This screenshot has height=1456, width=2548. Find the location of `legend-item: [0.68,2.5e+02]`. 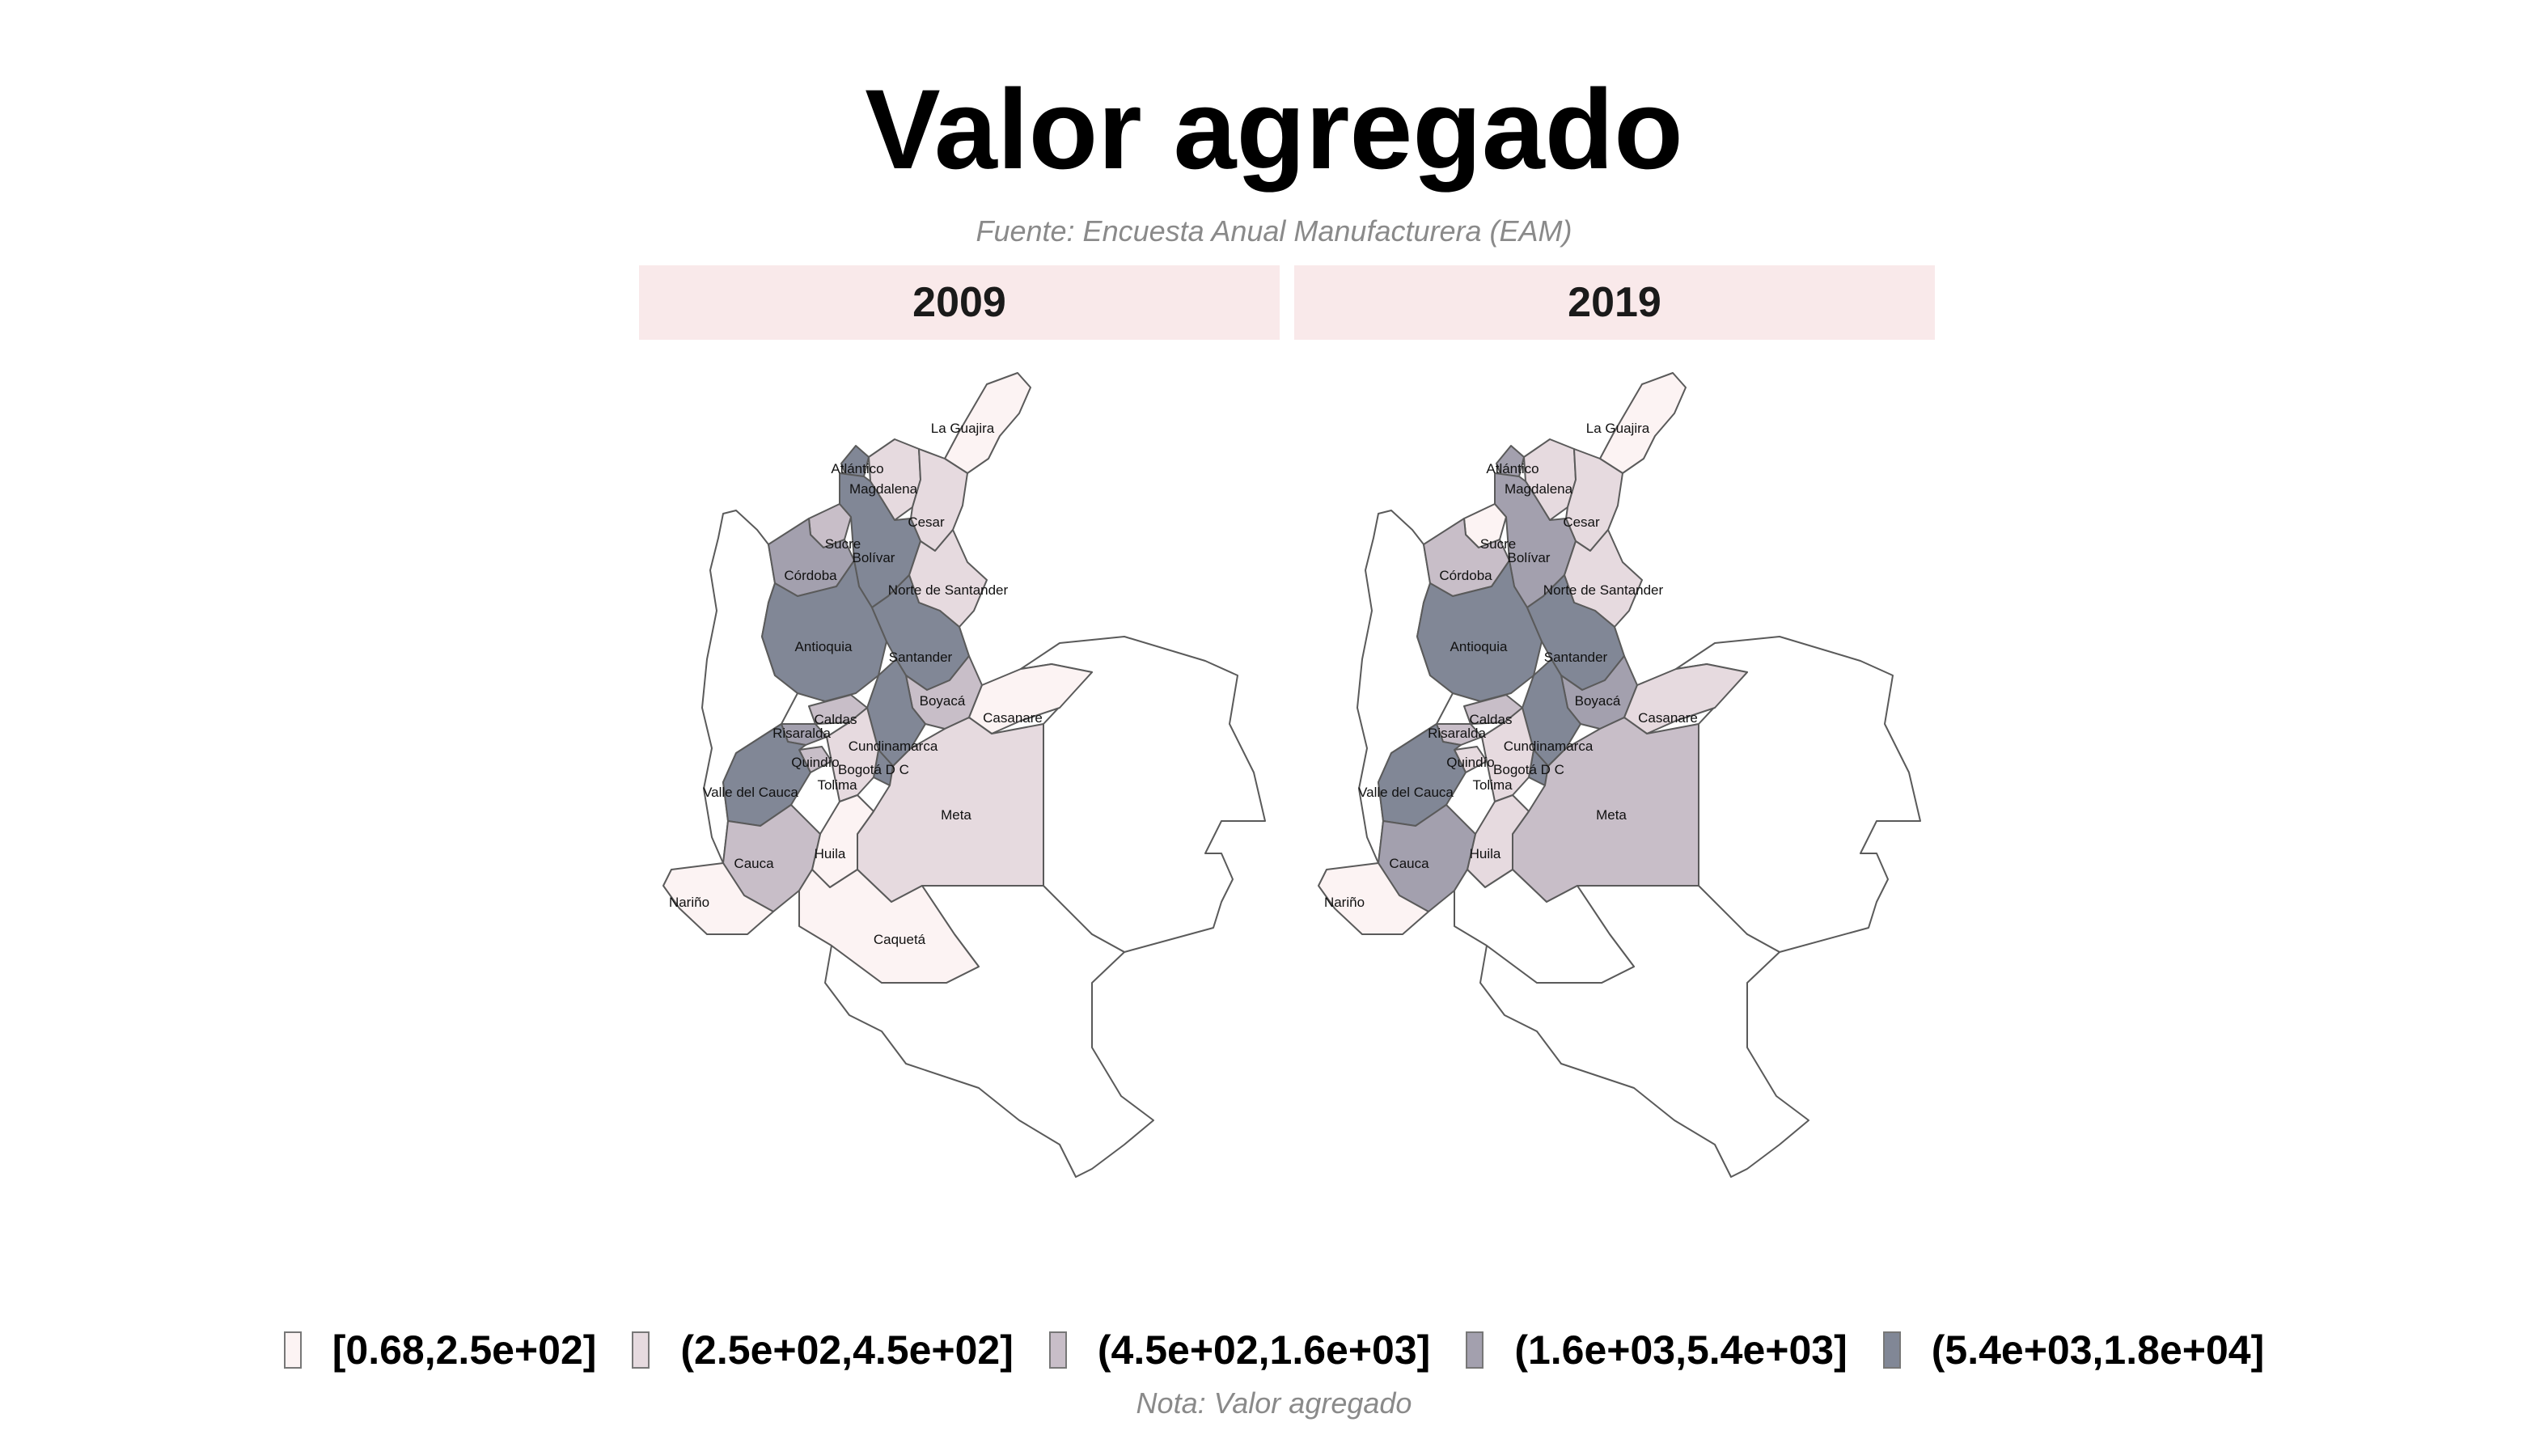

legend-item: [0.68,2.5e+02] is located at coordinates (440, 1350).